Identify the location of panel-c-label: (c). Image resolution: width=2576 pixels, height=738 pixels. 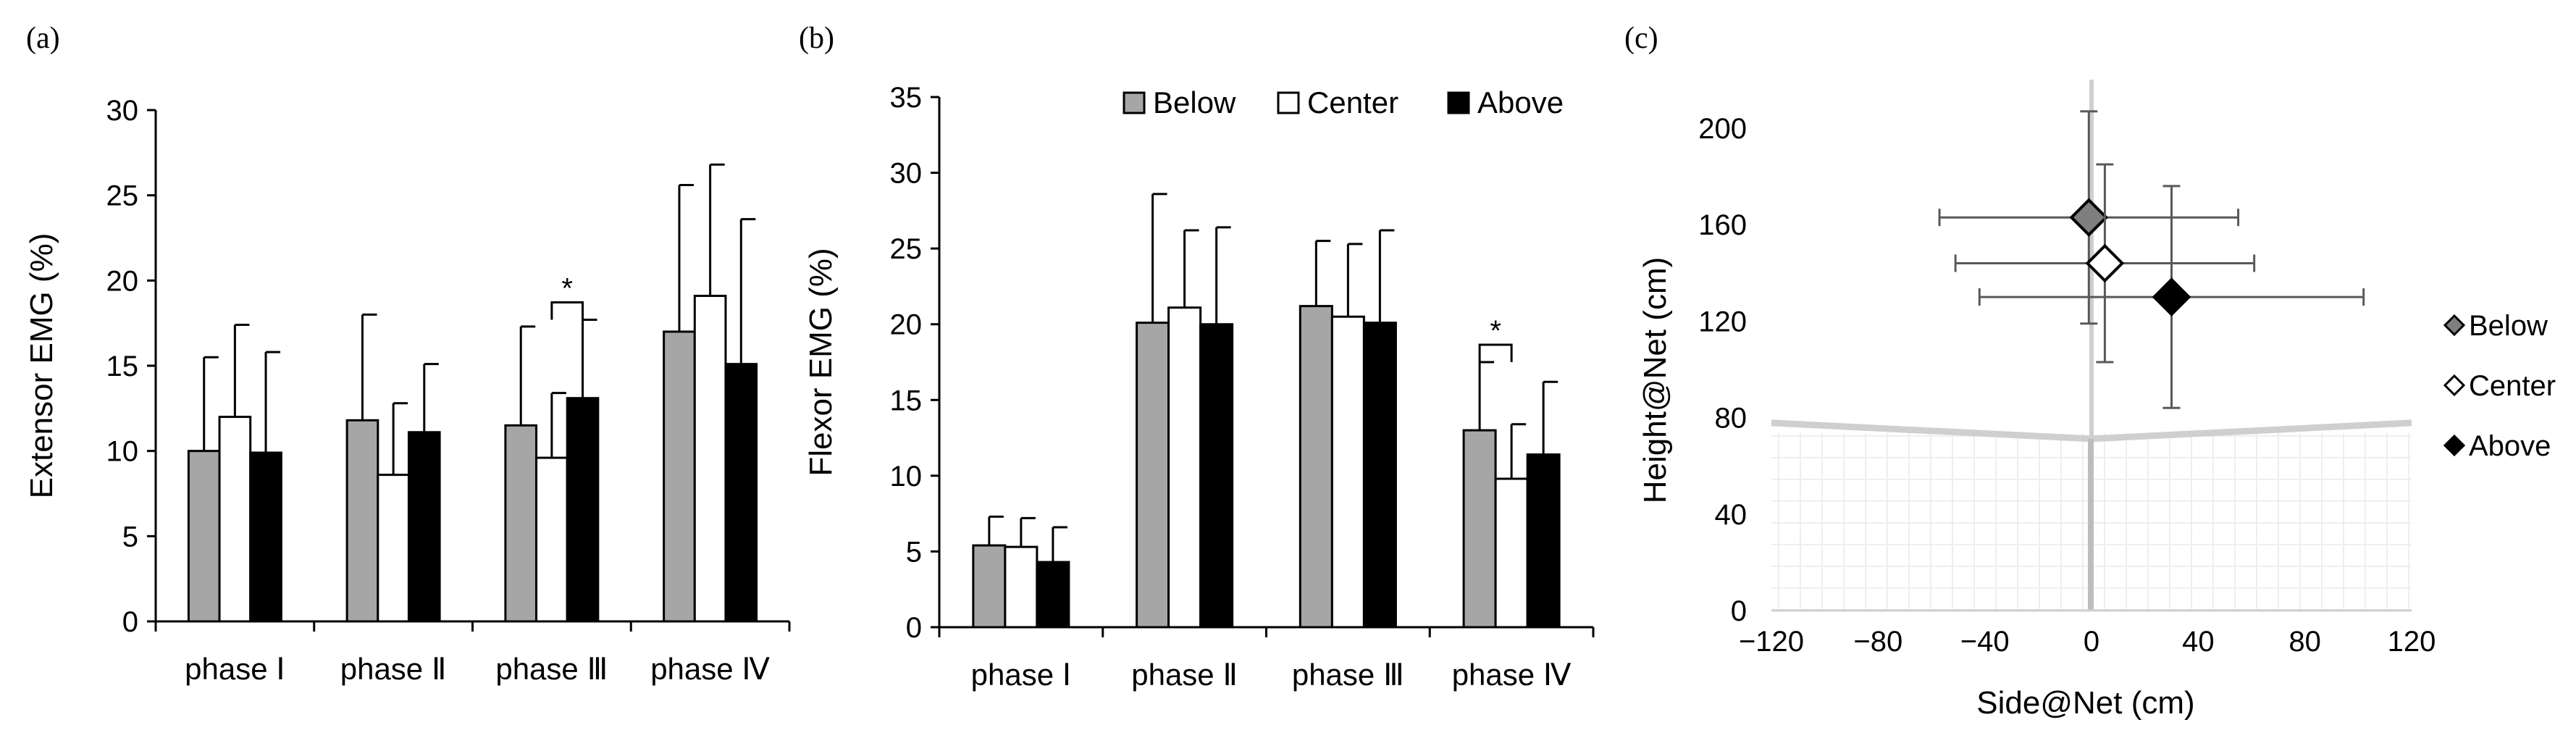
(1641, 38).